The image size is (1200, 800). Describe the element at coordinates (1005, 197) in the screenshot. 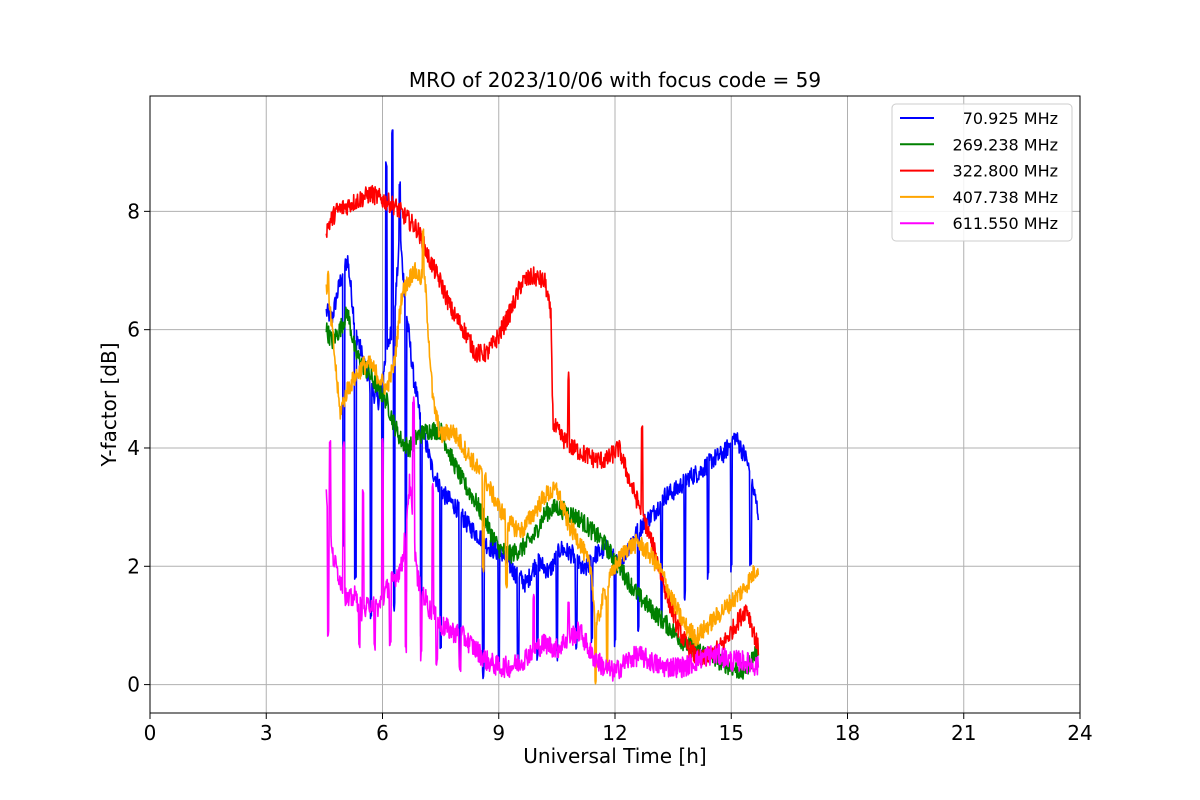

I see `legend-label: 407.738 MHz` at that location.